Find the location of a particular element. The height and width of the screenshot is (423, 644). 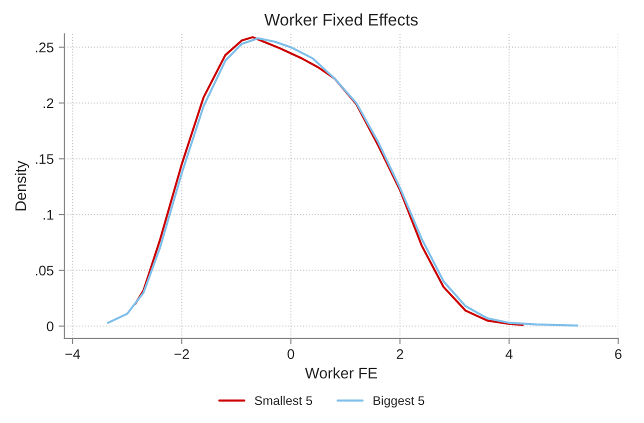

x-tick-label: −2 is located at coordinates (181, 354).